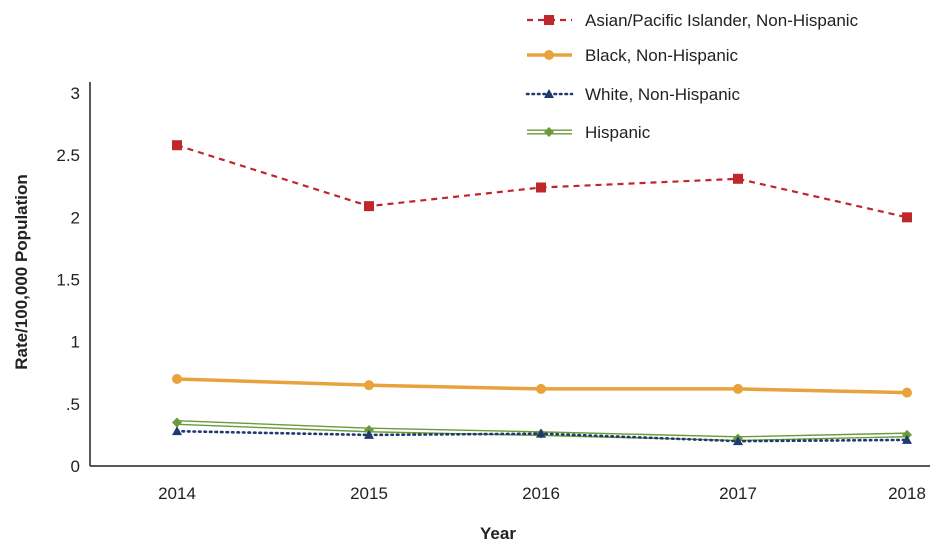 The height and width of the screenshot is (543, 930). What do you see at coordinates (177, 493) in the screenshot?
I see `x-tick-label: 2014` at bounding box center [177, 493].